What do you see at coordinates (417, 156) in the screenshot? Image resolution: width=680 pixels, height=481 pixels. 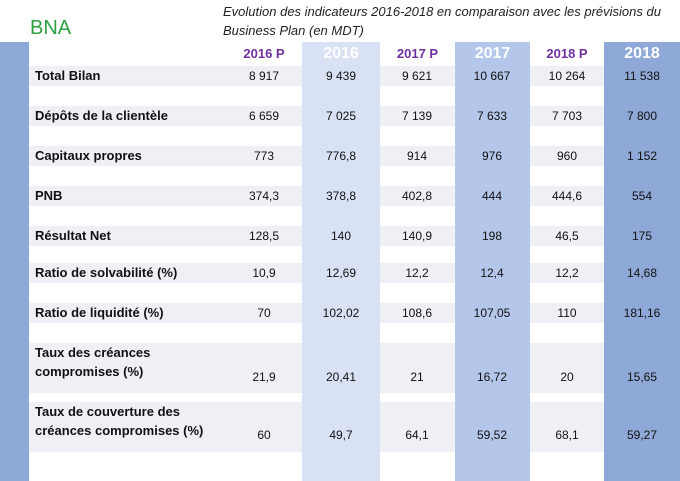 I see `table-cell: 914` at bounding box center [417, 156].